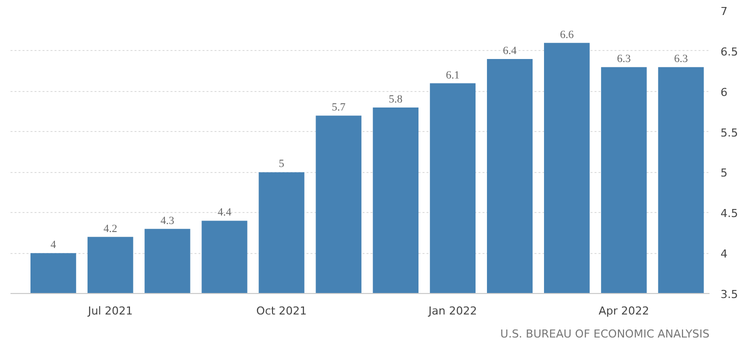 The image size is (740, 345). I want to click on y-tick-label: 6, so click(724, 92).